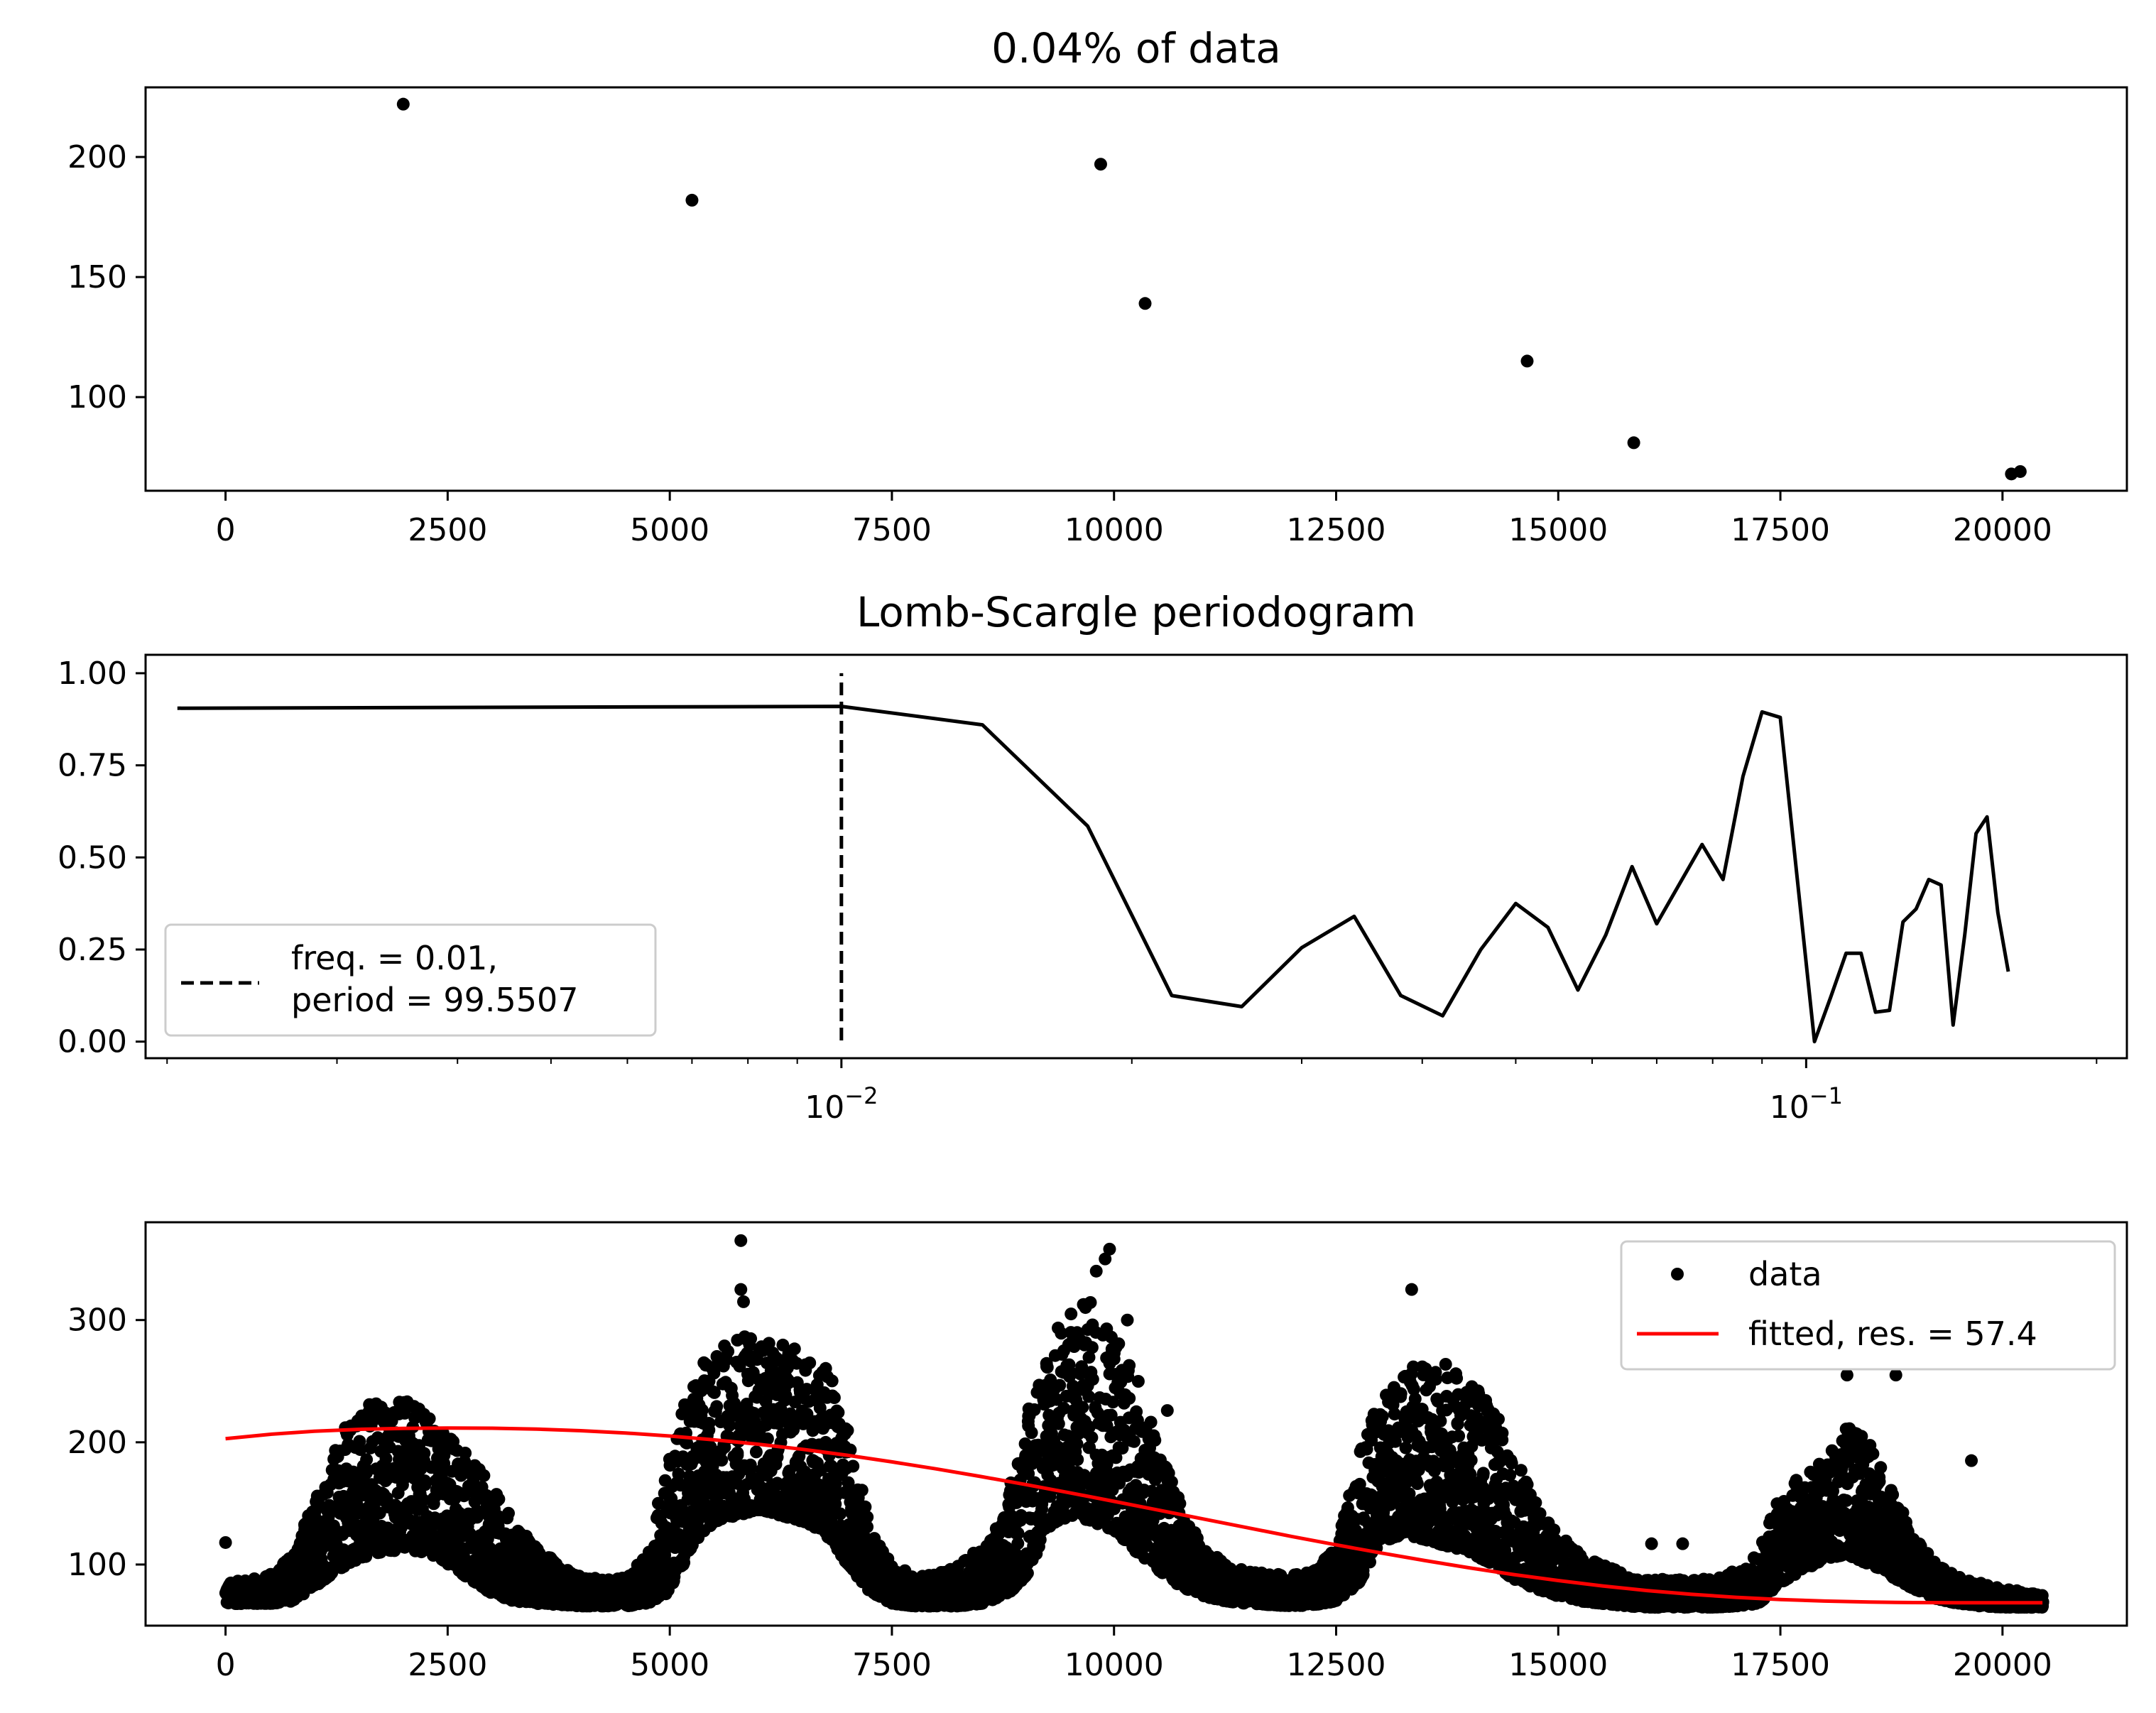 The width and height of the screenshot is (2156, 1713). Describe the element at coordinates (435, 1000) in the screenshot. I see `periodogram-legend-line2: period = 99.5507` at that location.